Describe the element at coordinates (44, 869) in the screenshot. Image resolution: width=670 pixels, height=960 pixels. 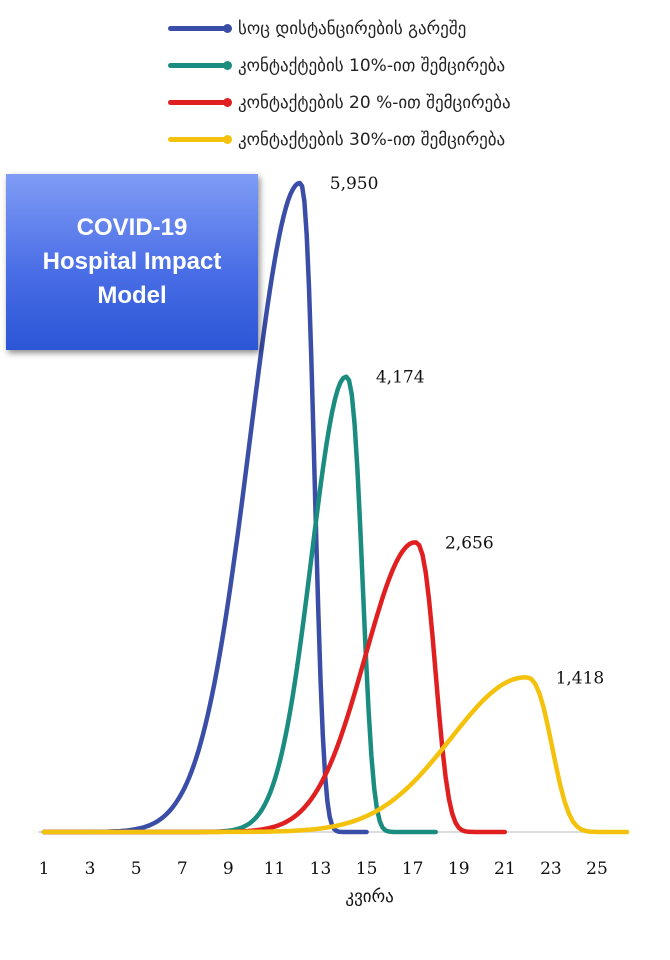
I see `x-tick-label: 1` at that location.